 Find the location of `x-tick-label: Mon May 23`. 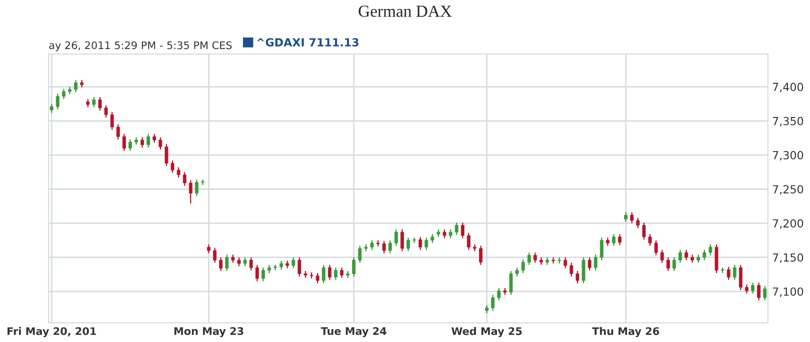

x-tick-label: Mon May 23 is located at coordinates (209, 332).